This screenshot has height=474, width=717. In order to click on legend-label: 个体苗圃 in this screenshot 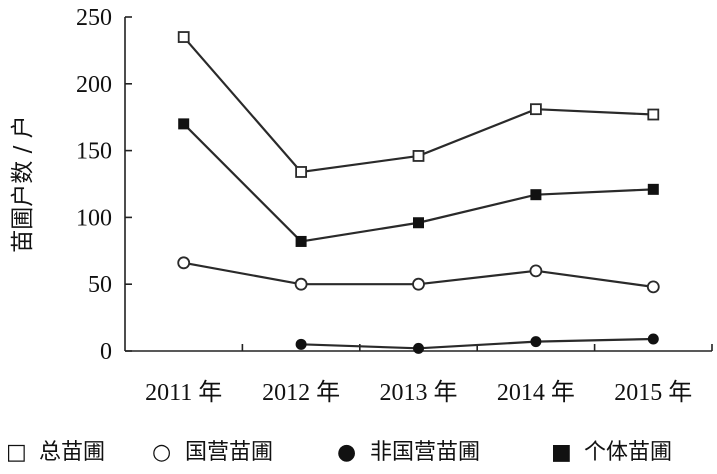, I will do `click(628, 452)`.